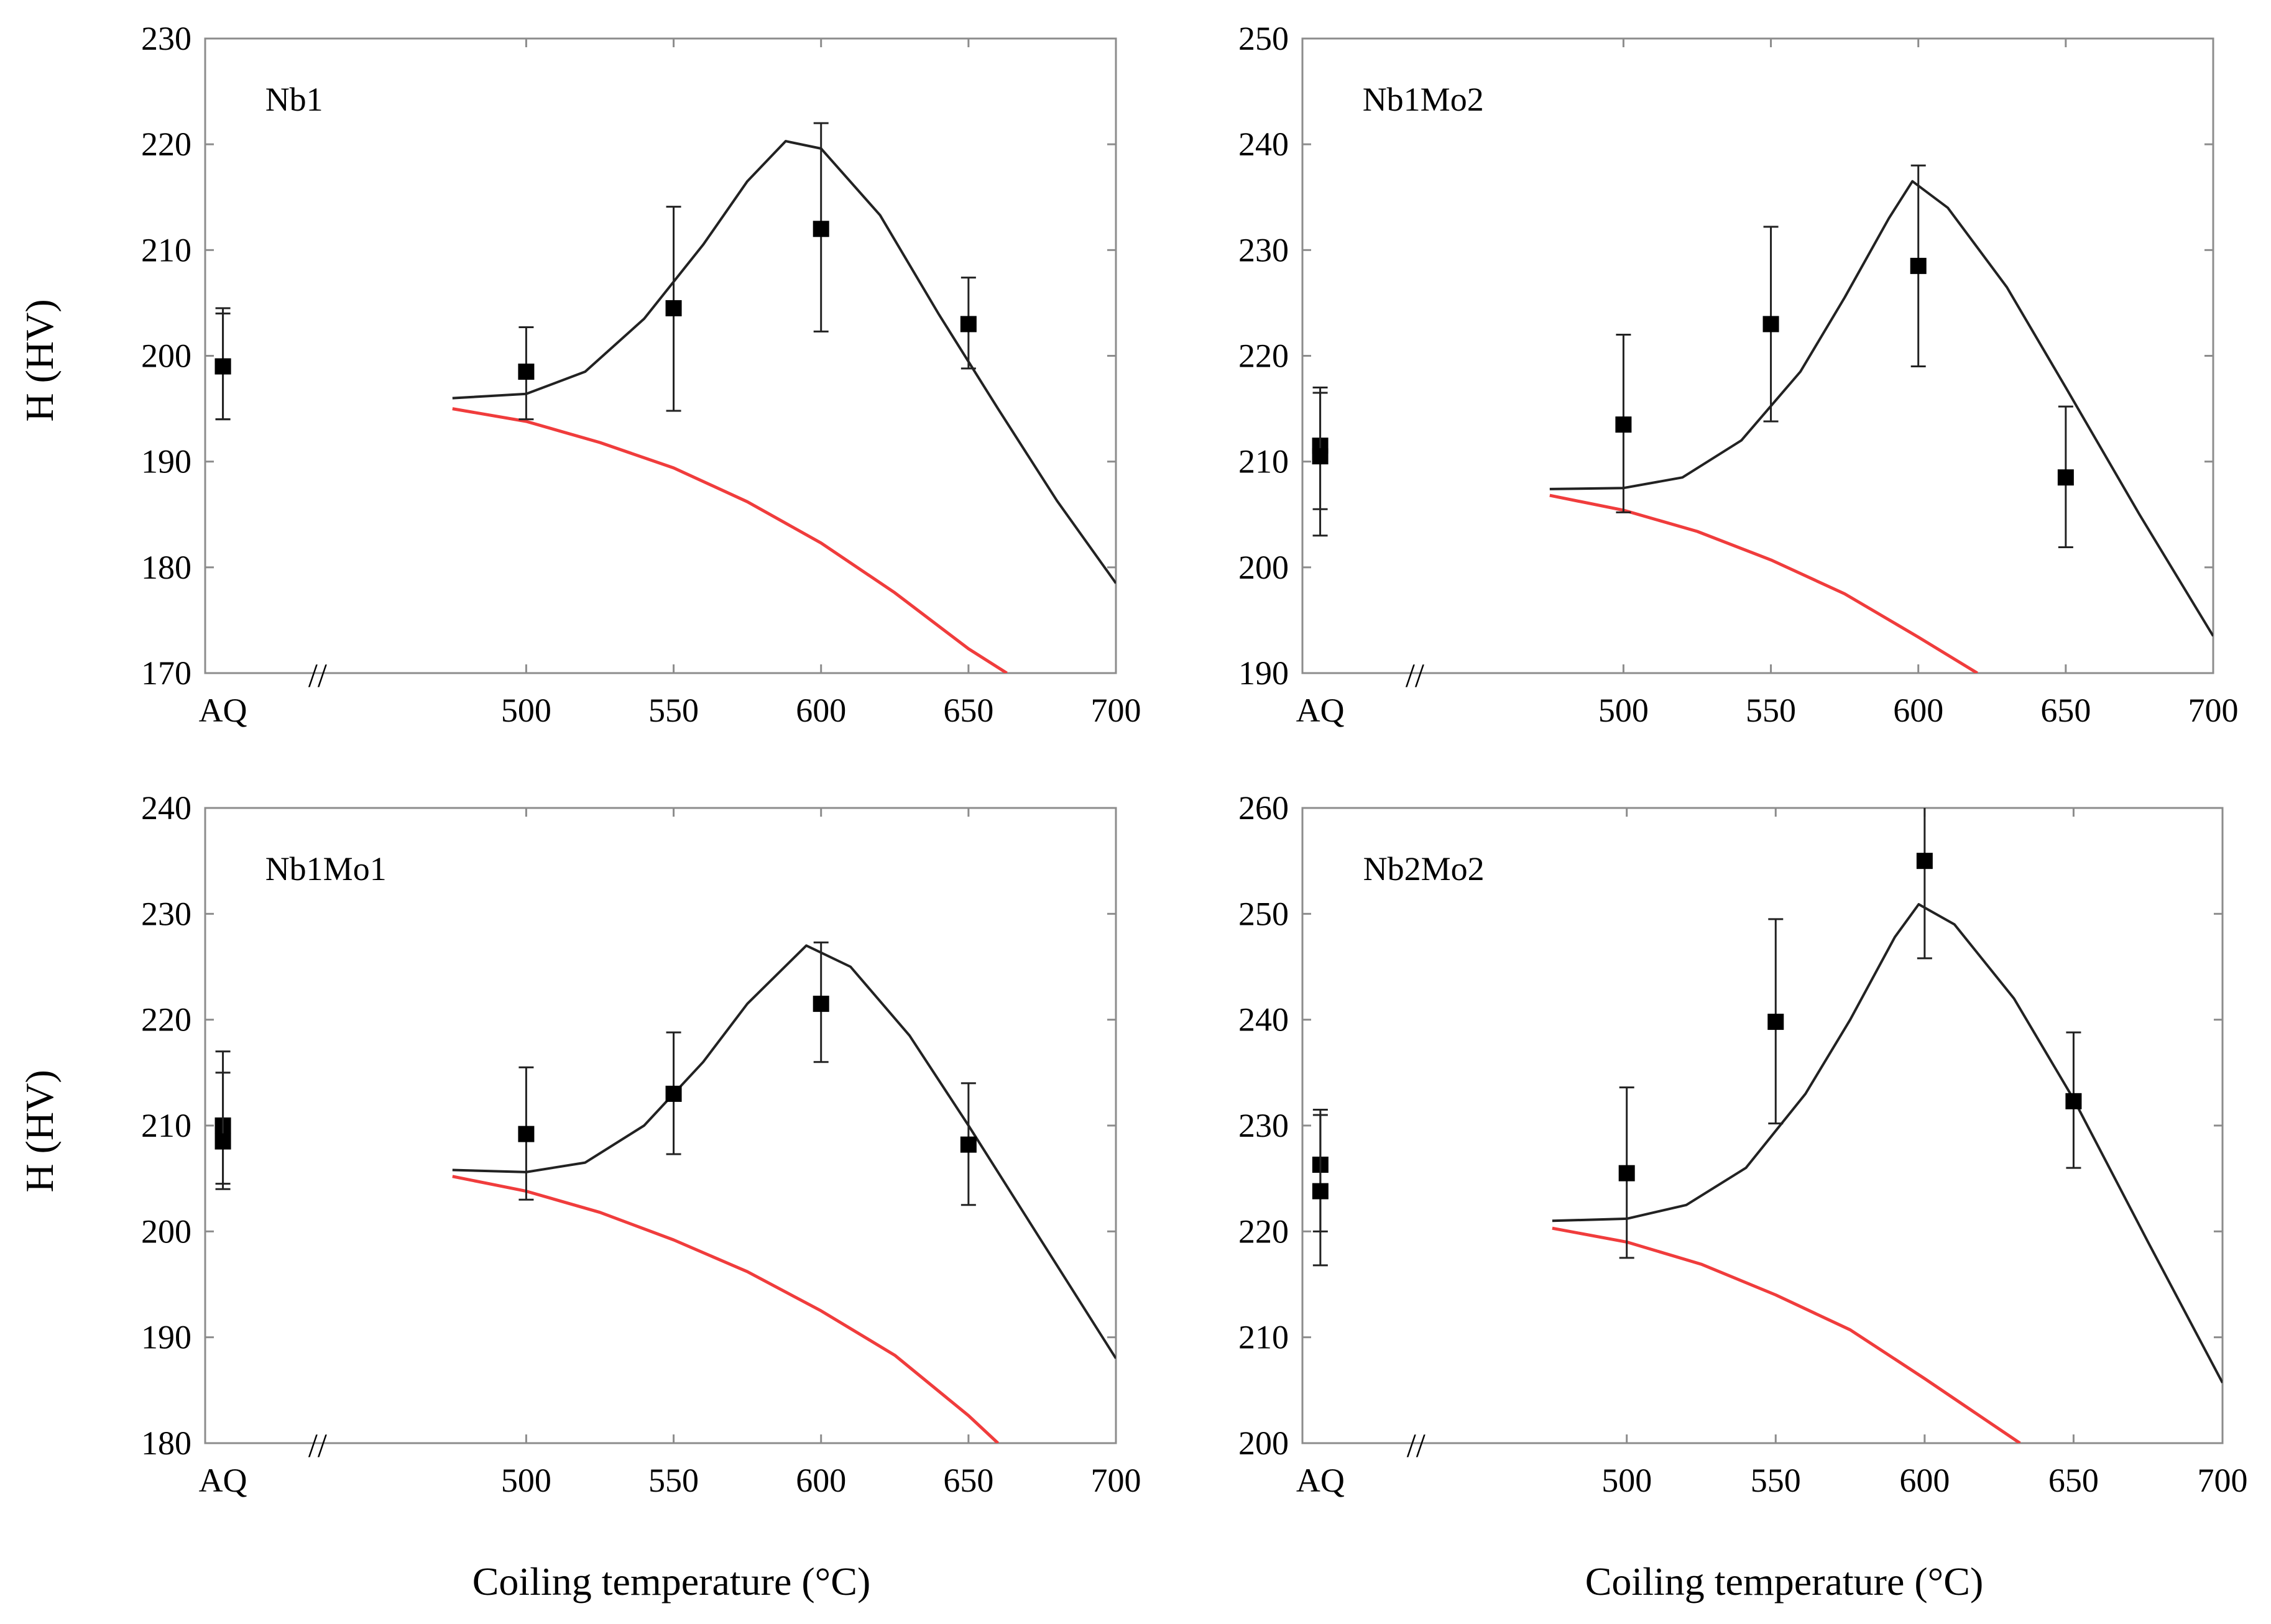 The width and height of the screenshot is (2271, 1624). What do you see at coordinates (39, 1131) in the screenshot?
I see `y-axis-label-bottom: H (HV)` at bounding box center [39, 1131].